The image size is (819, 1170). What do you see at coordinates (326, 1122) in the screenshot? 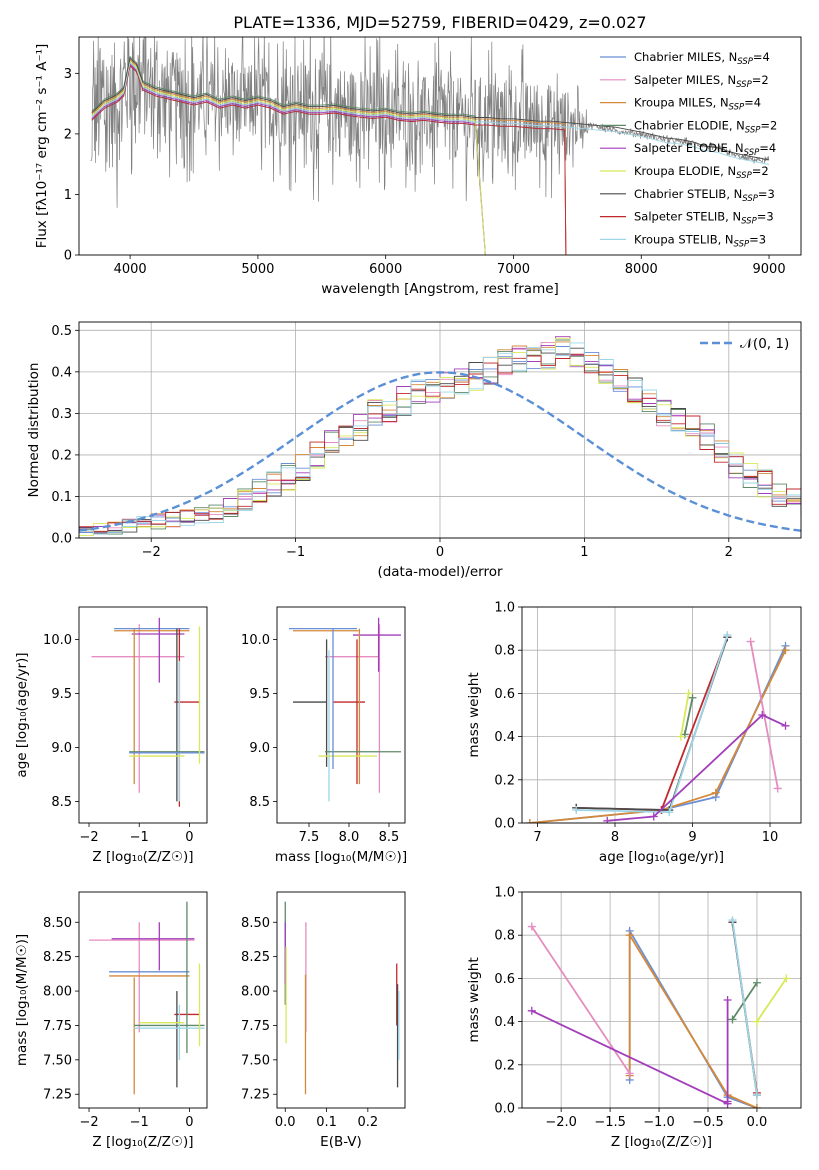
I see `tick-label-x: 0.1` at bounding box center [326, 1122].